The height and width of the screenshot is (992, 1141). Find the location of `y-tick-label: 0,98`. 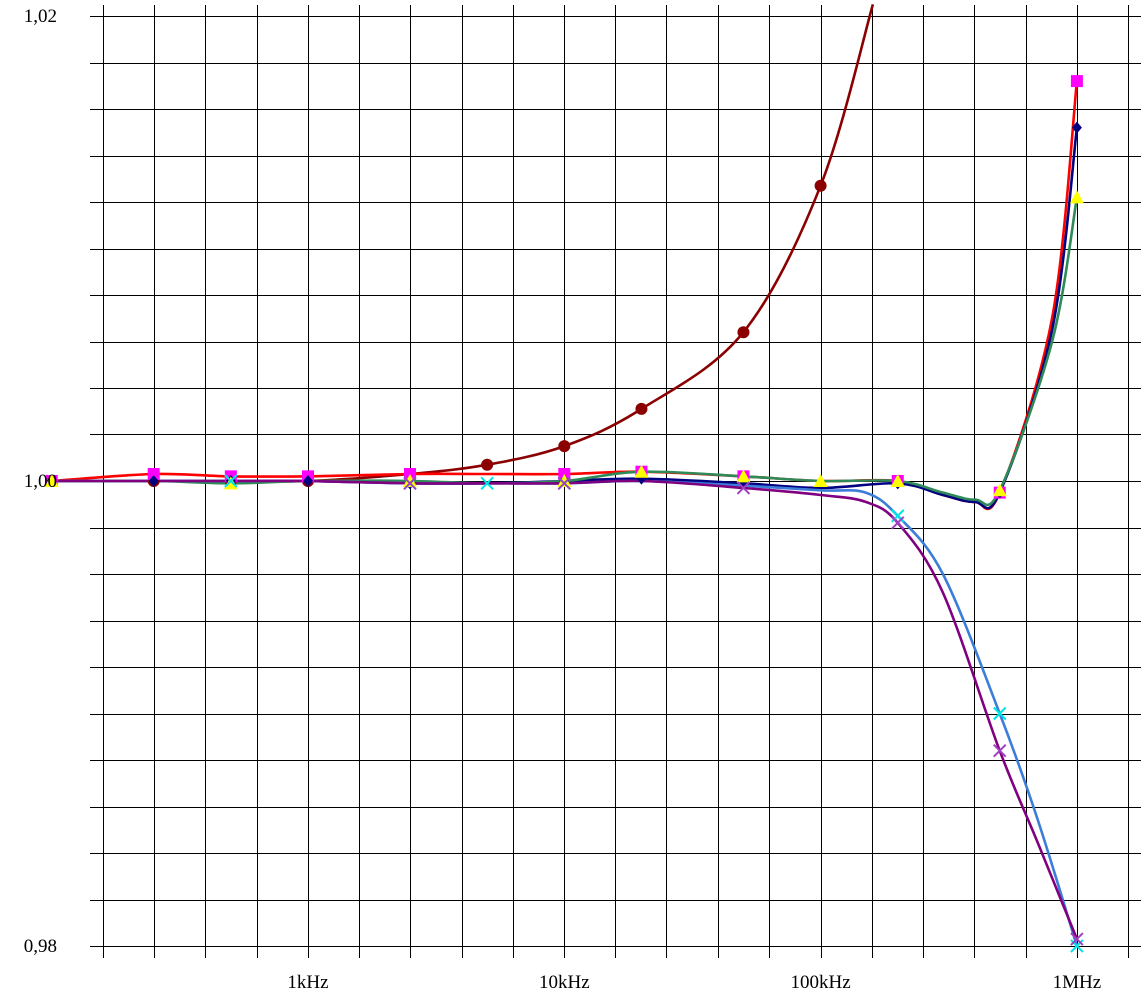

y-tick-label: 0,98 is located at coordinates (40, 946).